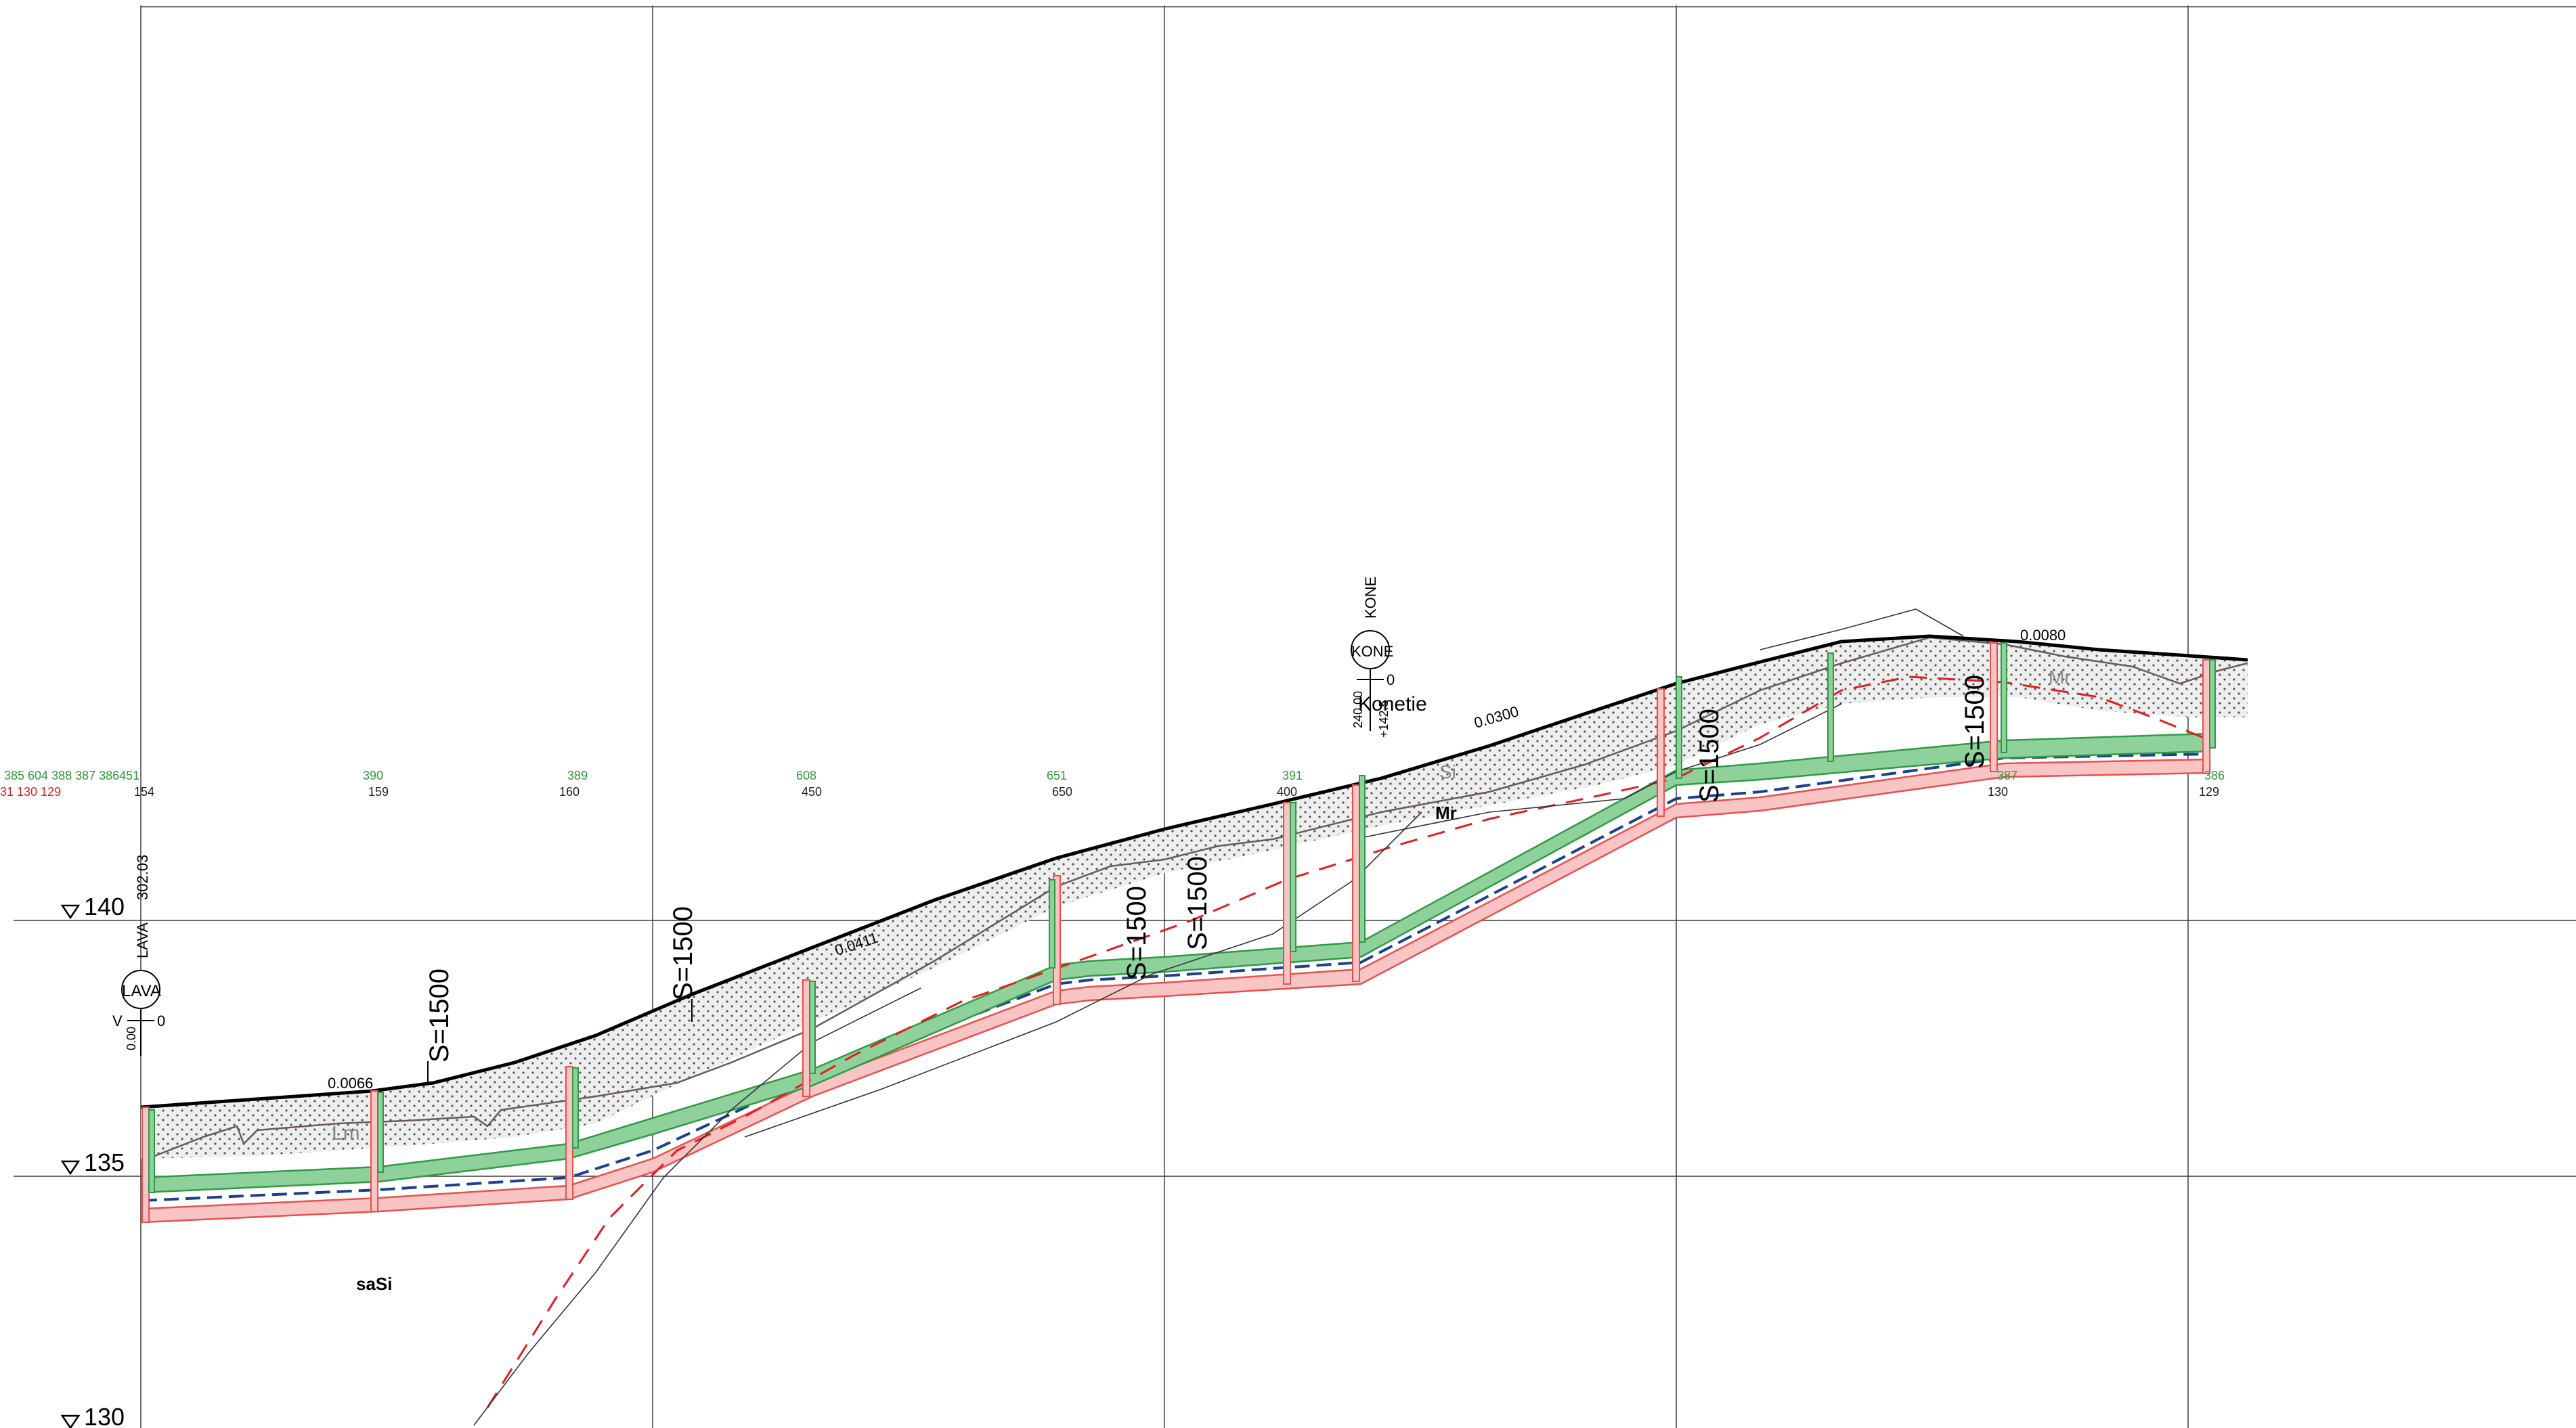 The image size is (2576, 1428). Describe the element at coordinates (2214, 775) in the screenshot. I see `station-number-green: 386` at that location.